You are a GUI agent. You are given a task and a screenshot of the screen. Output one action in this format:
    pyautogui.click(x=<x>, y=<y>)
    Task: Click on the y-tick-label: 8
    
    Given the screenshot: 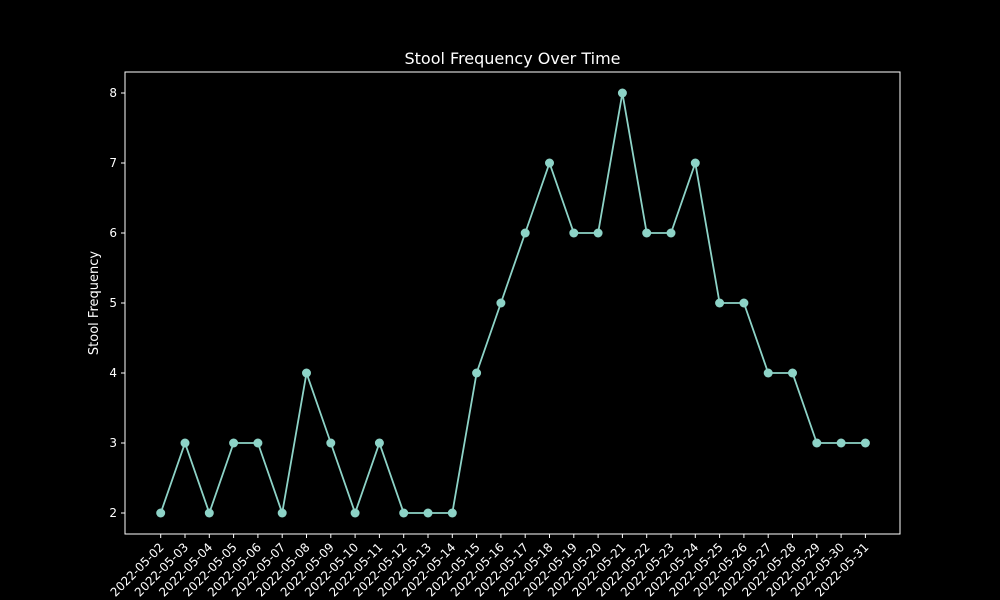 What is the action you would take?
    pyautogui.click(x=113, y=93)
    